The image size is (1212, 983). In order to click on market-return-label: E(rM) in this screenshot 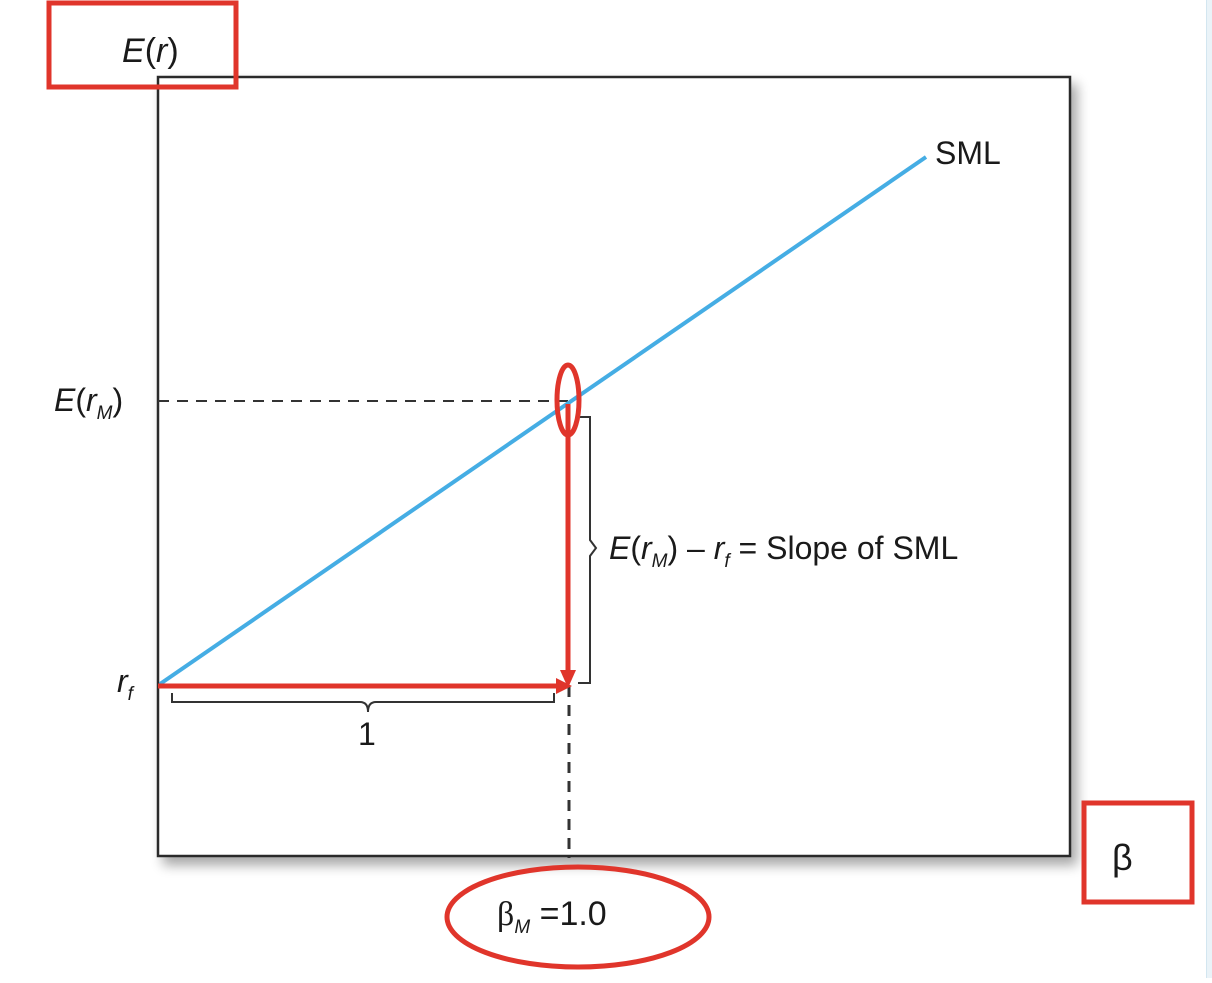, I will do `click(88, 403)`.